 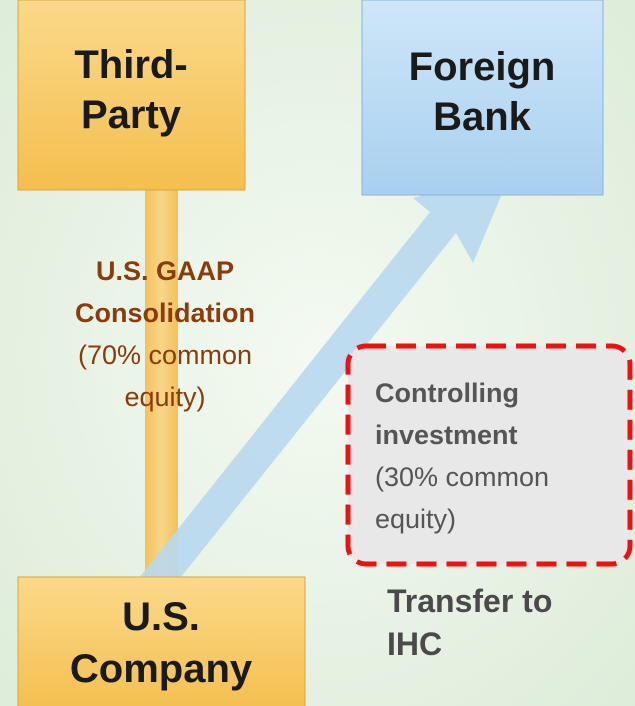 I want to click on annotation-bold: Transfer to, so click(x=469, y=601).